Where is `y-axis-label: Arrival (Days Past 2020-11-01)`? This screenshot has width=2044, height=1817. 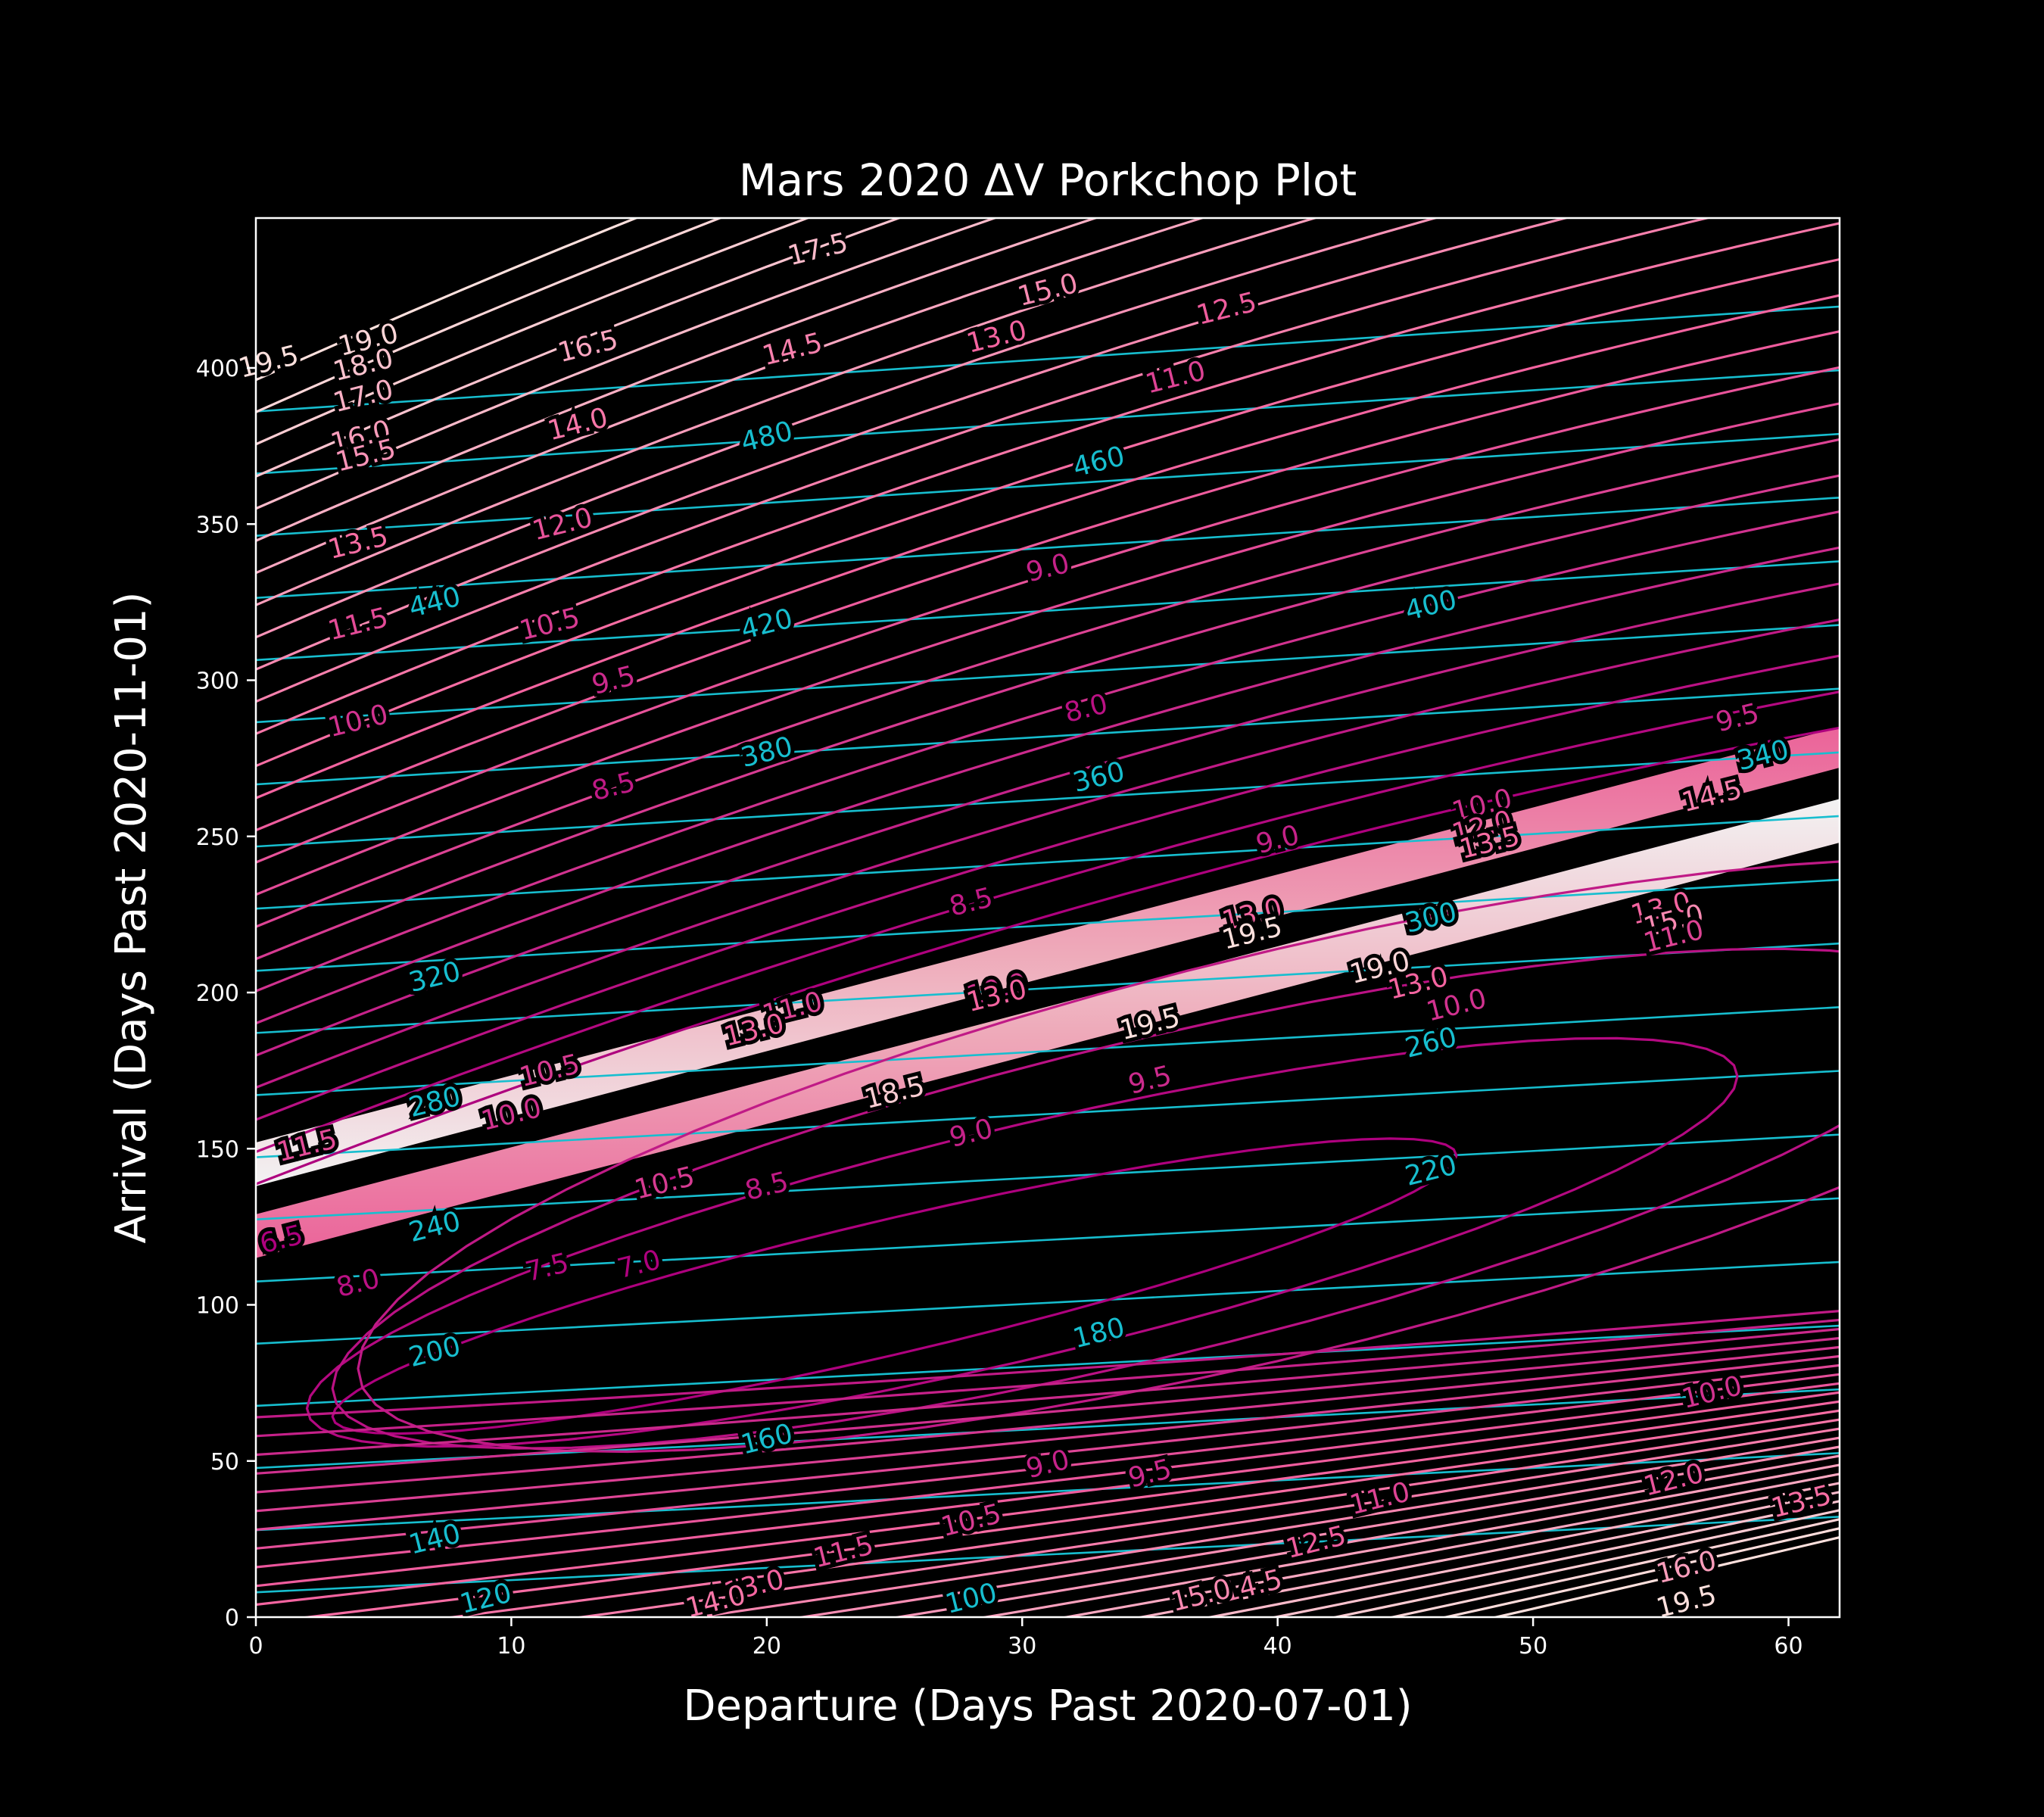
y-axis-label: Arrival (Days Past 2020-11-01) is located at coordinates (131, 918).